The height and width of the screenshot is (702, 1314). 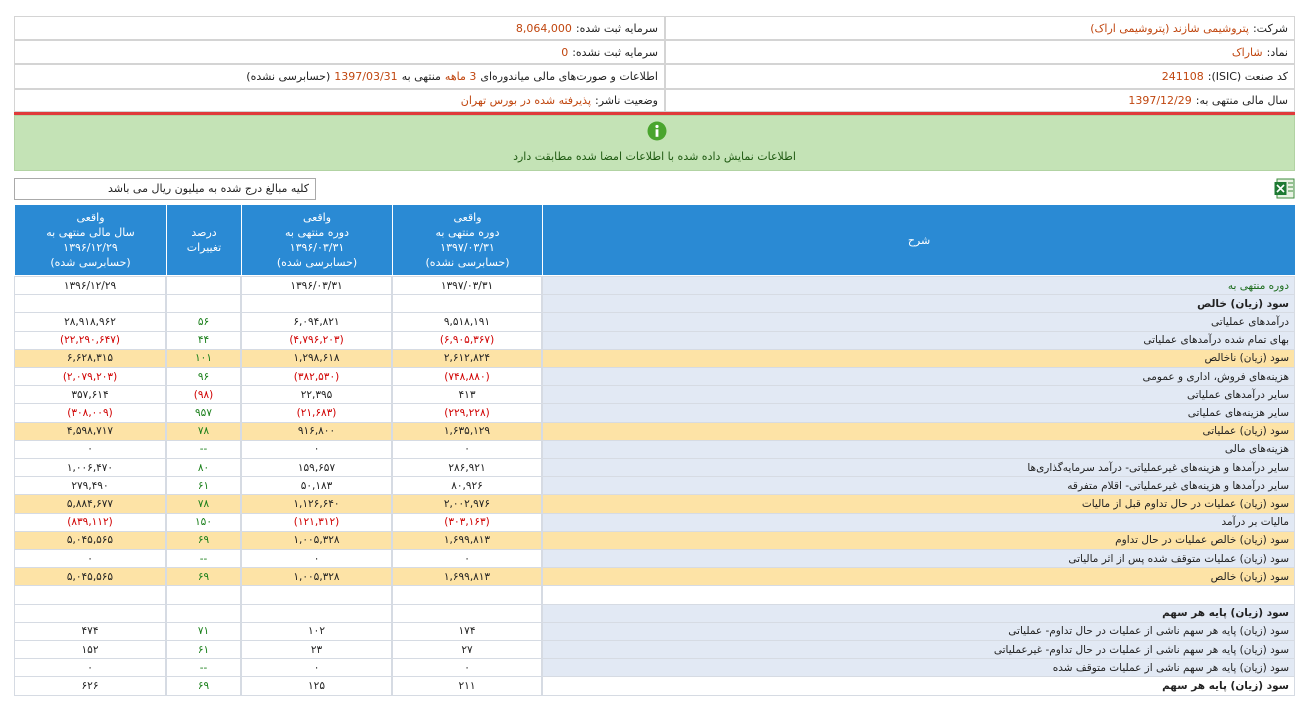 I want to click on value-cell: ۵۶, so click(x=203, y=322).